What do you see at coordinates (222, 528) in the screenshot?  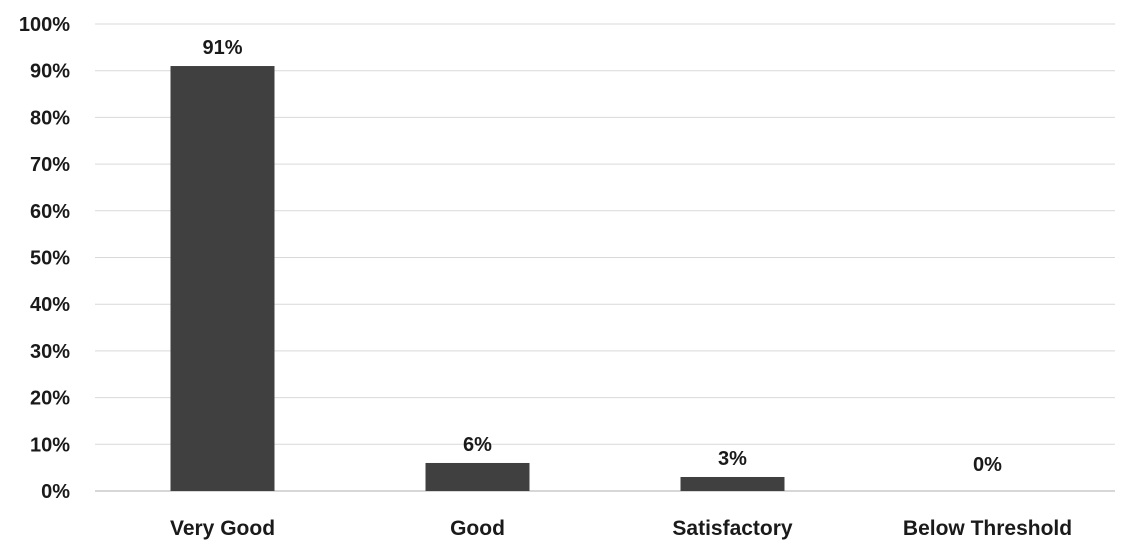 I see `x-category-label: Very Good` at bounding box center [222, 528].